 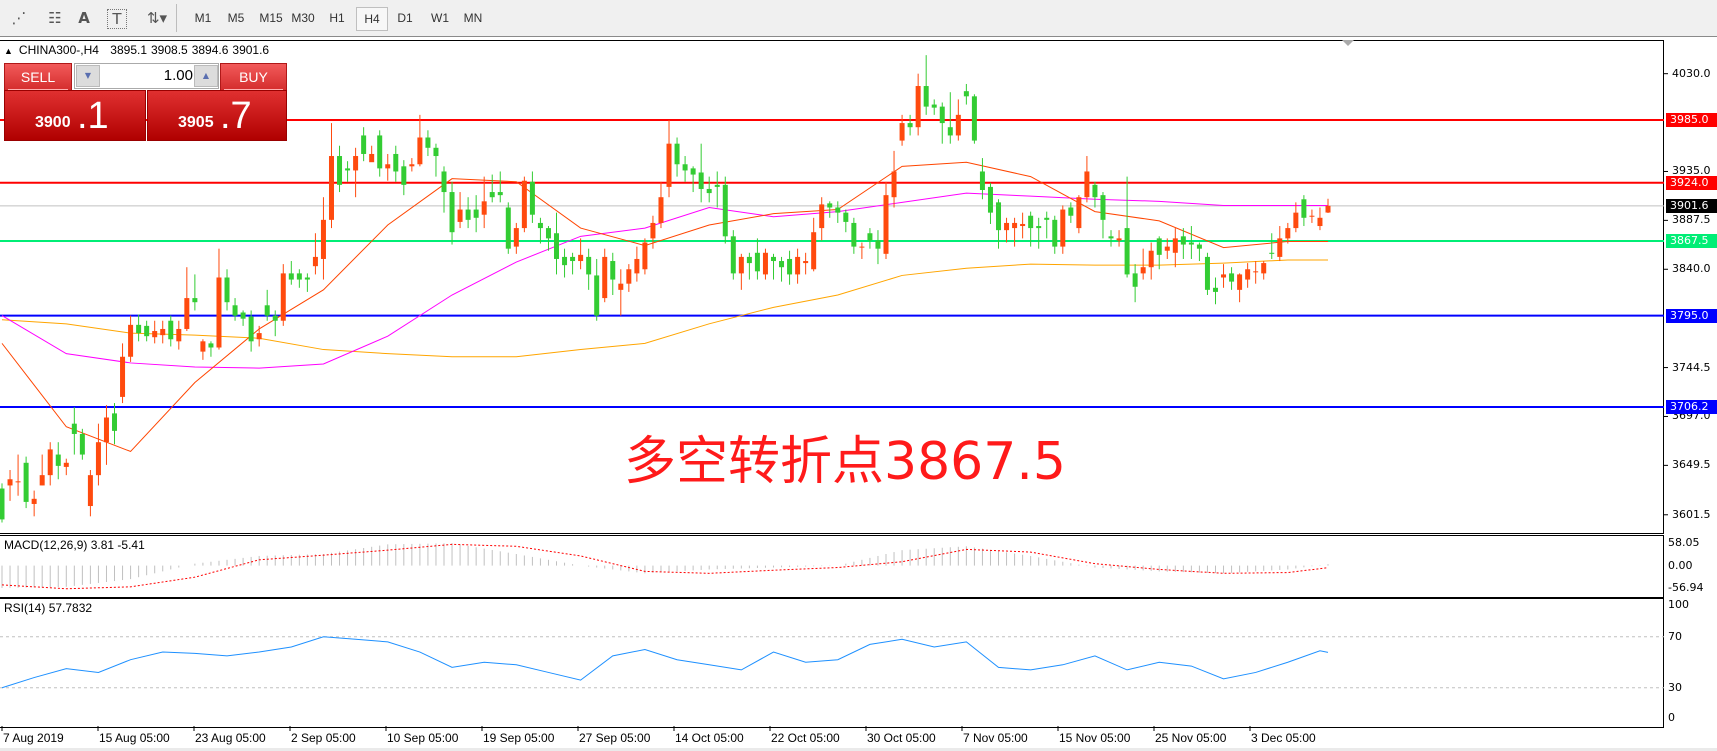 I want to click on timeframe-w1: W1, so click(x=440, y=18).